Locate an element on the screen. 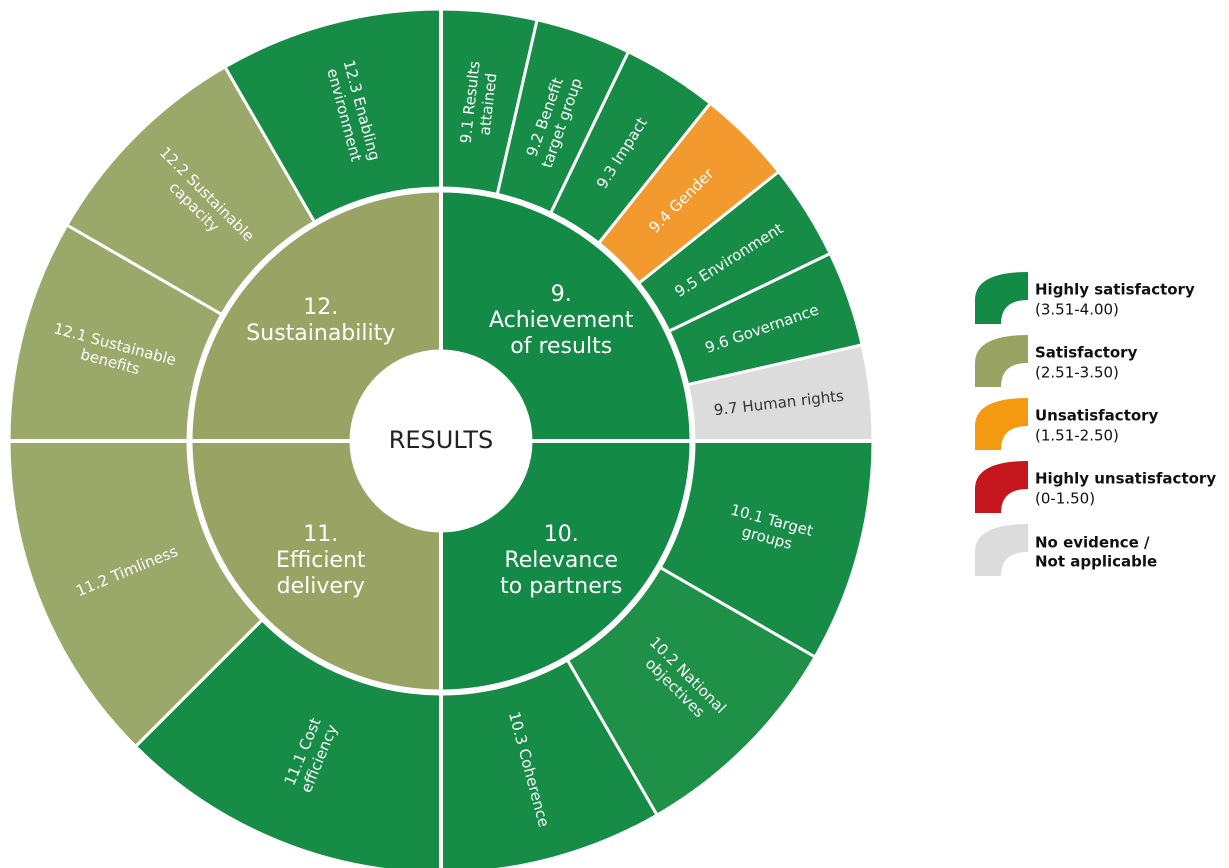  group-label-line: Relevance is located at coordinates (561, 560).